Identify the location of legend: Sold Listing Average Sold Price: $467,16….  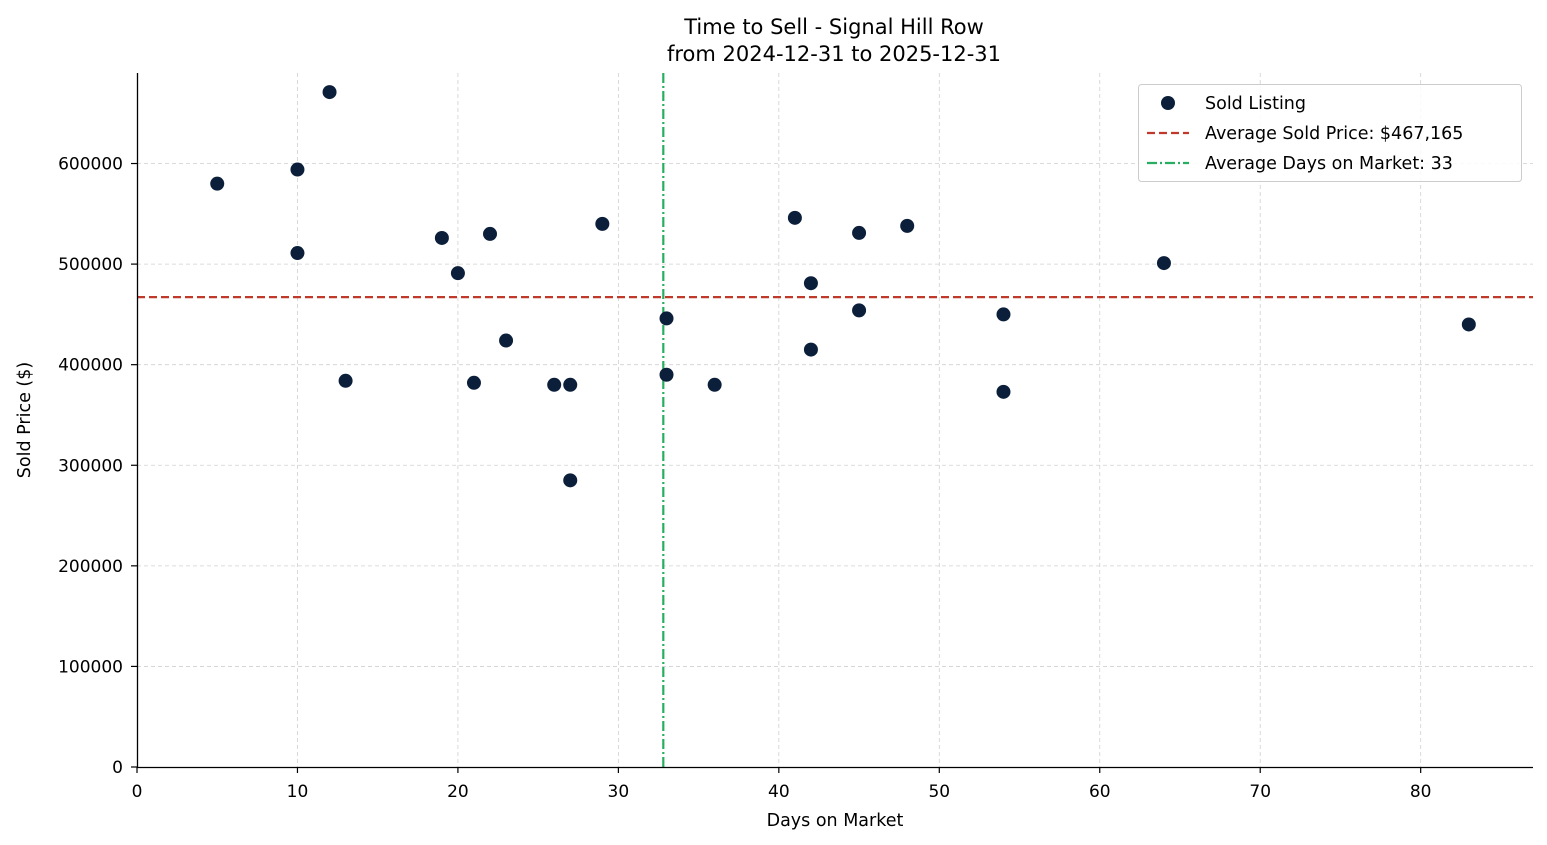
(1330, 133).